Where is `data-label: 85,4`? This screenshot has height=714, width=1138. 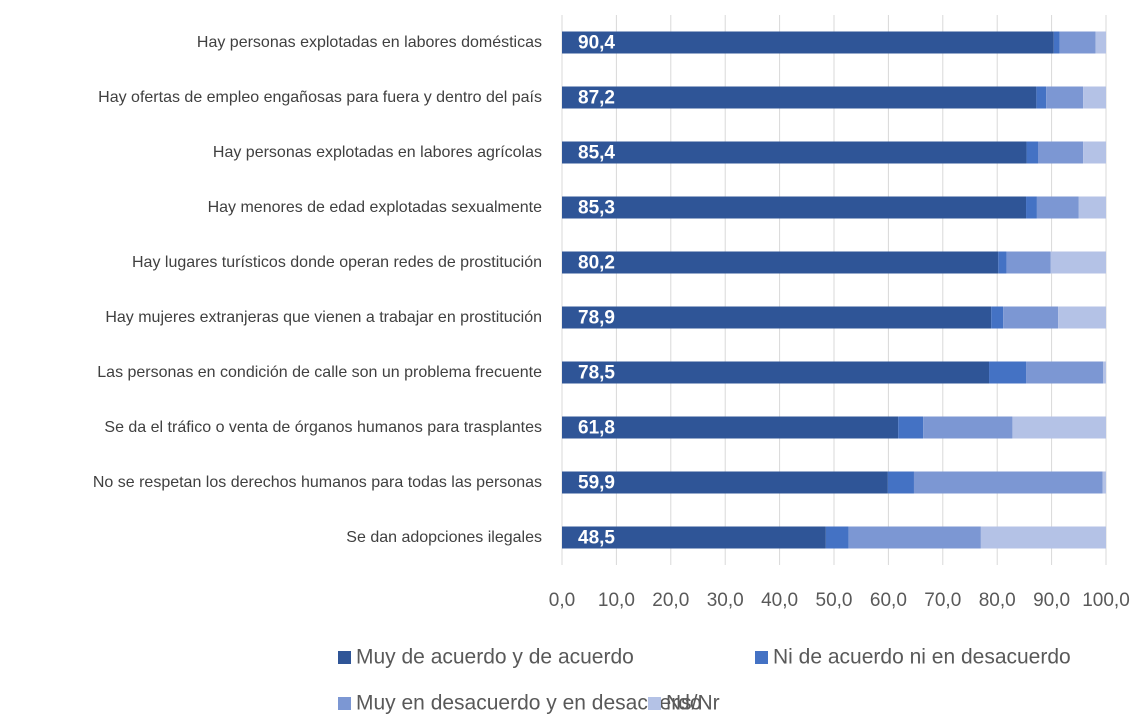 data-label: 85,4 is located at coordinates (596, 153).